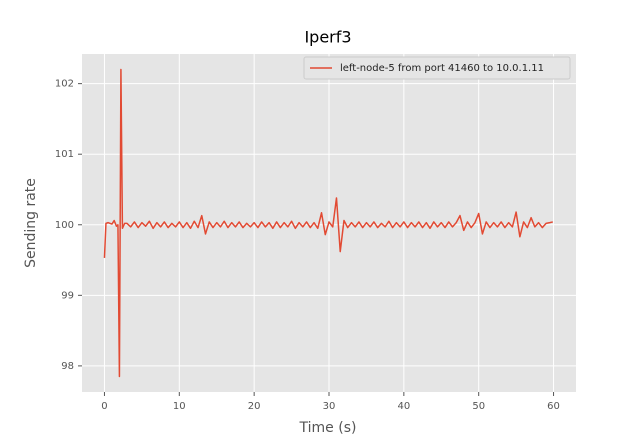 Image resolution: width=640 pixels, height=440 pixels. Describe the element at coordinates (104, 406) in the screenshot. I see `x-tick-label: 0` at that location.